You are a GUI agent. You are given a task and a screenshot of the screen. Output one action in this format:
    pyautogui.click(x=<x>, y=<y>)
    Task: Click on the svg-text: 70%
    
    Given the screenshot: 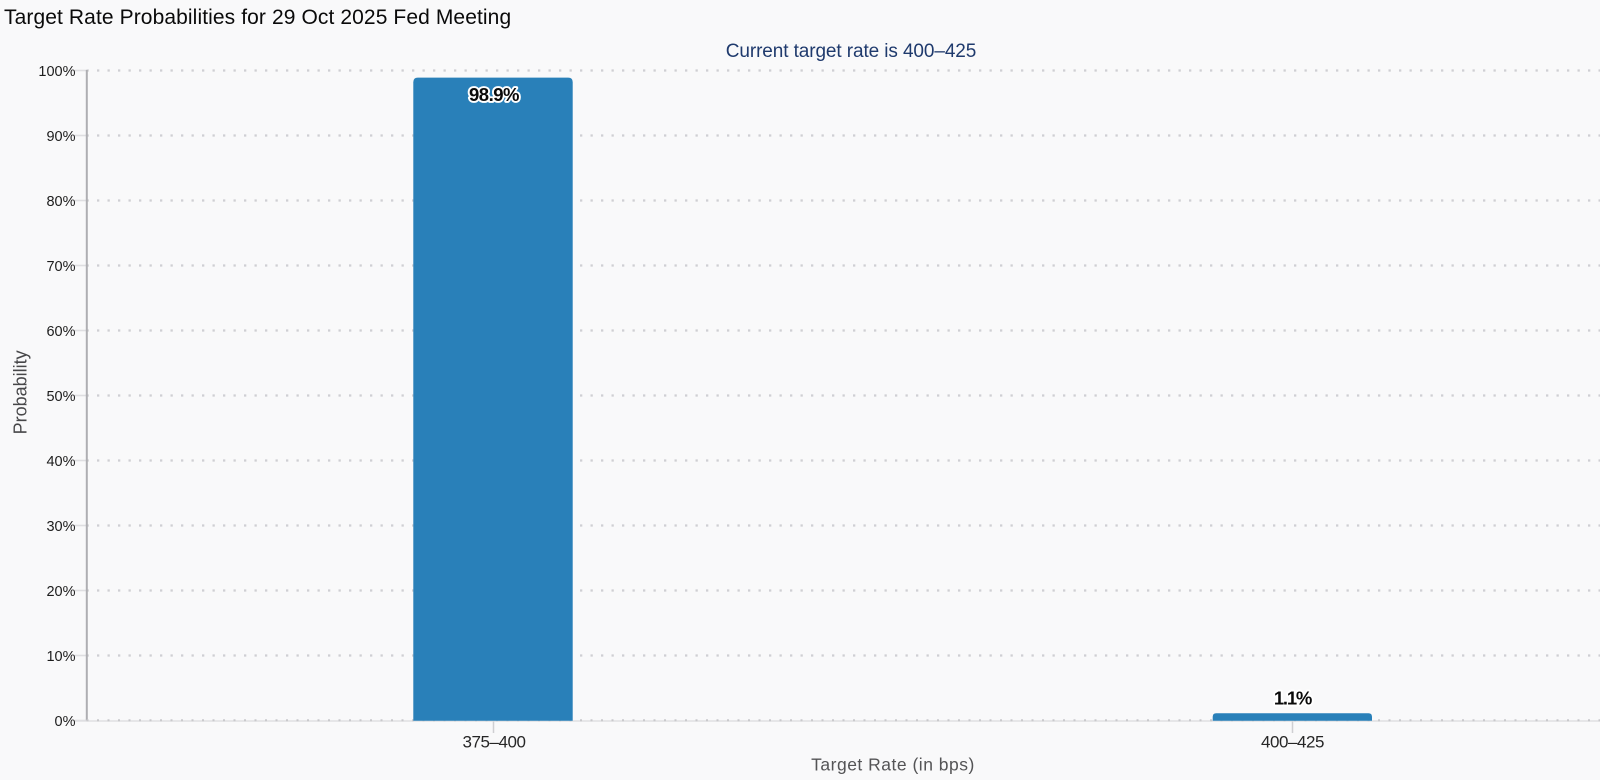 What is the action you would take?
    pyautogui.click(x=60, y=267)
    